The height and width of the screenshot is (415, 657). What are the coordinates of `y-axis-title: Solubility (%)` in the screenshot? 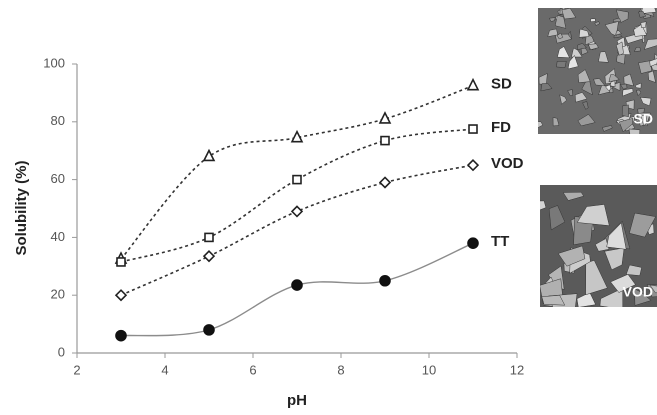 It's located at (21, 208).